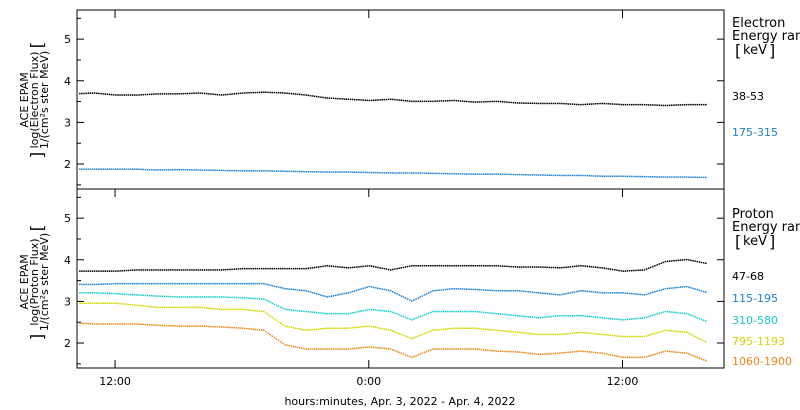 This screenshot has height=410, width=800. What do you see at coordinates (368, 381) in the screenshot?
I see `xtick-label-0:00: 0:00` at bounding box center [368, 381].